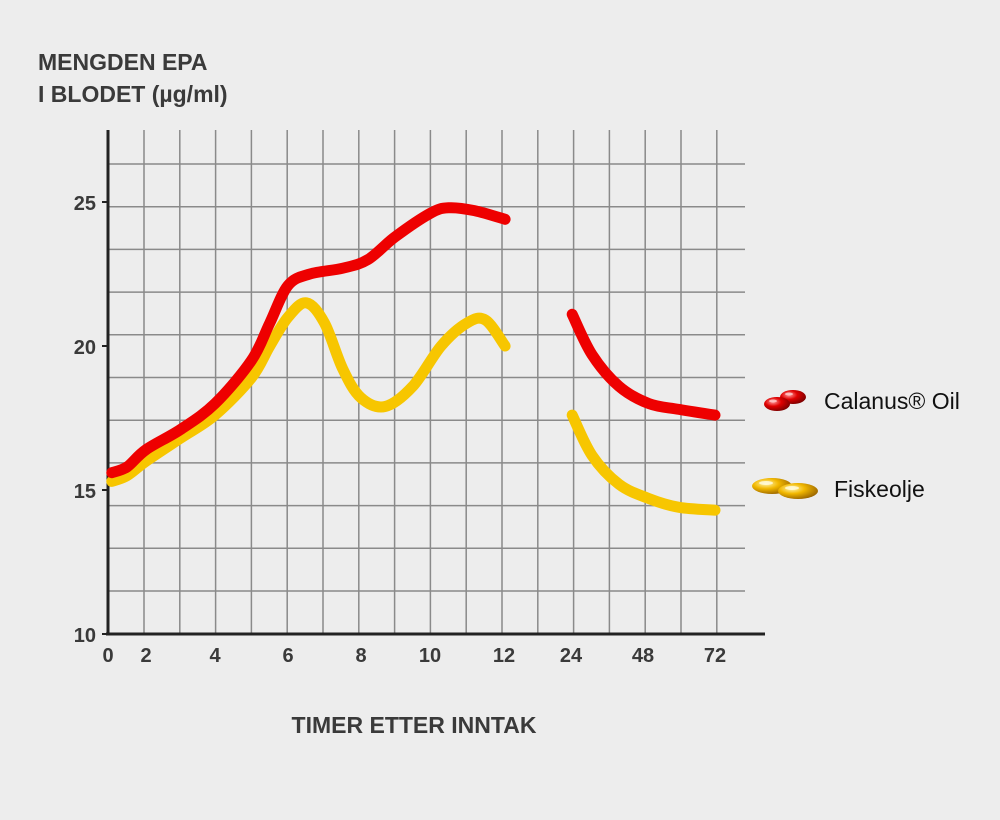  What do you see at coordinates (145, 656) in the screenshot?
I see `x-tick-label: 2` at bounding box center [145, 656].